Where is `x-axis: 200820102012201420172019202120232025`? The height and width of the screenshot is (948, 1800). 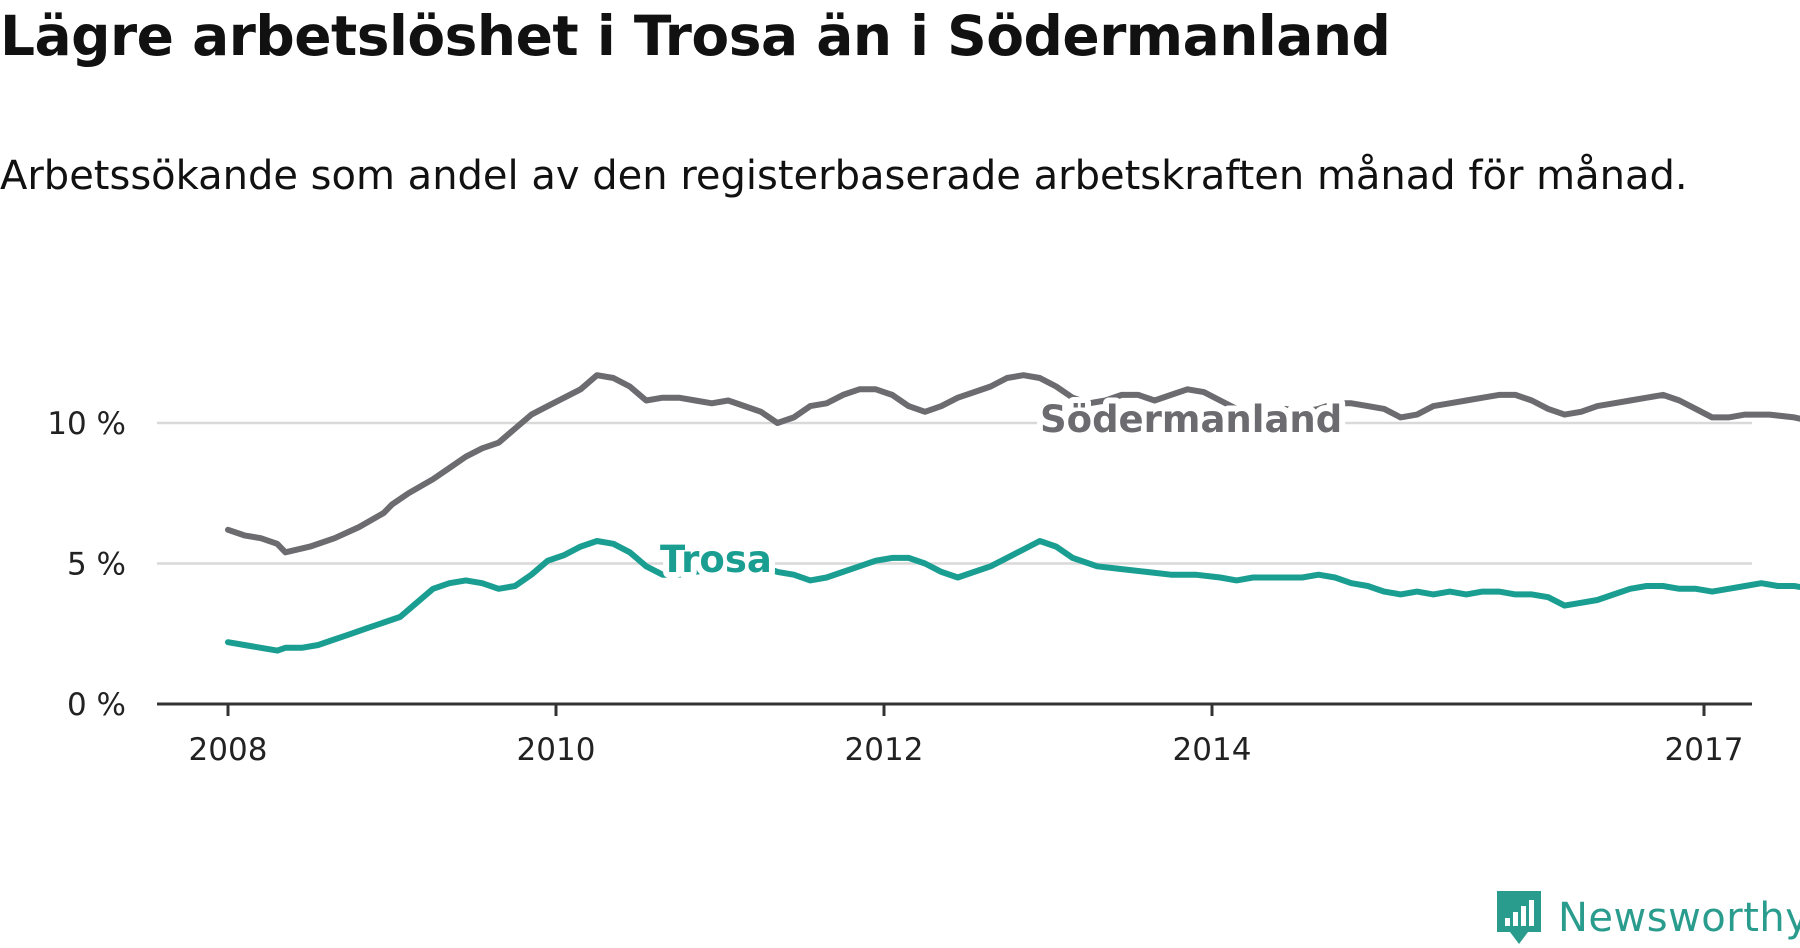
x-axis: 200820102012201420172019202120232025 is located at coordinates (954, 735).